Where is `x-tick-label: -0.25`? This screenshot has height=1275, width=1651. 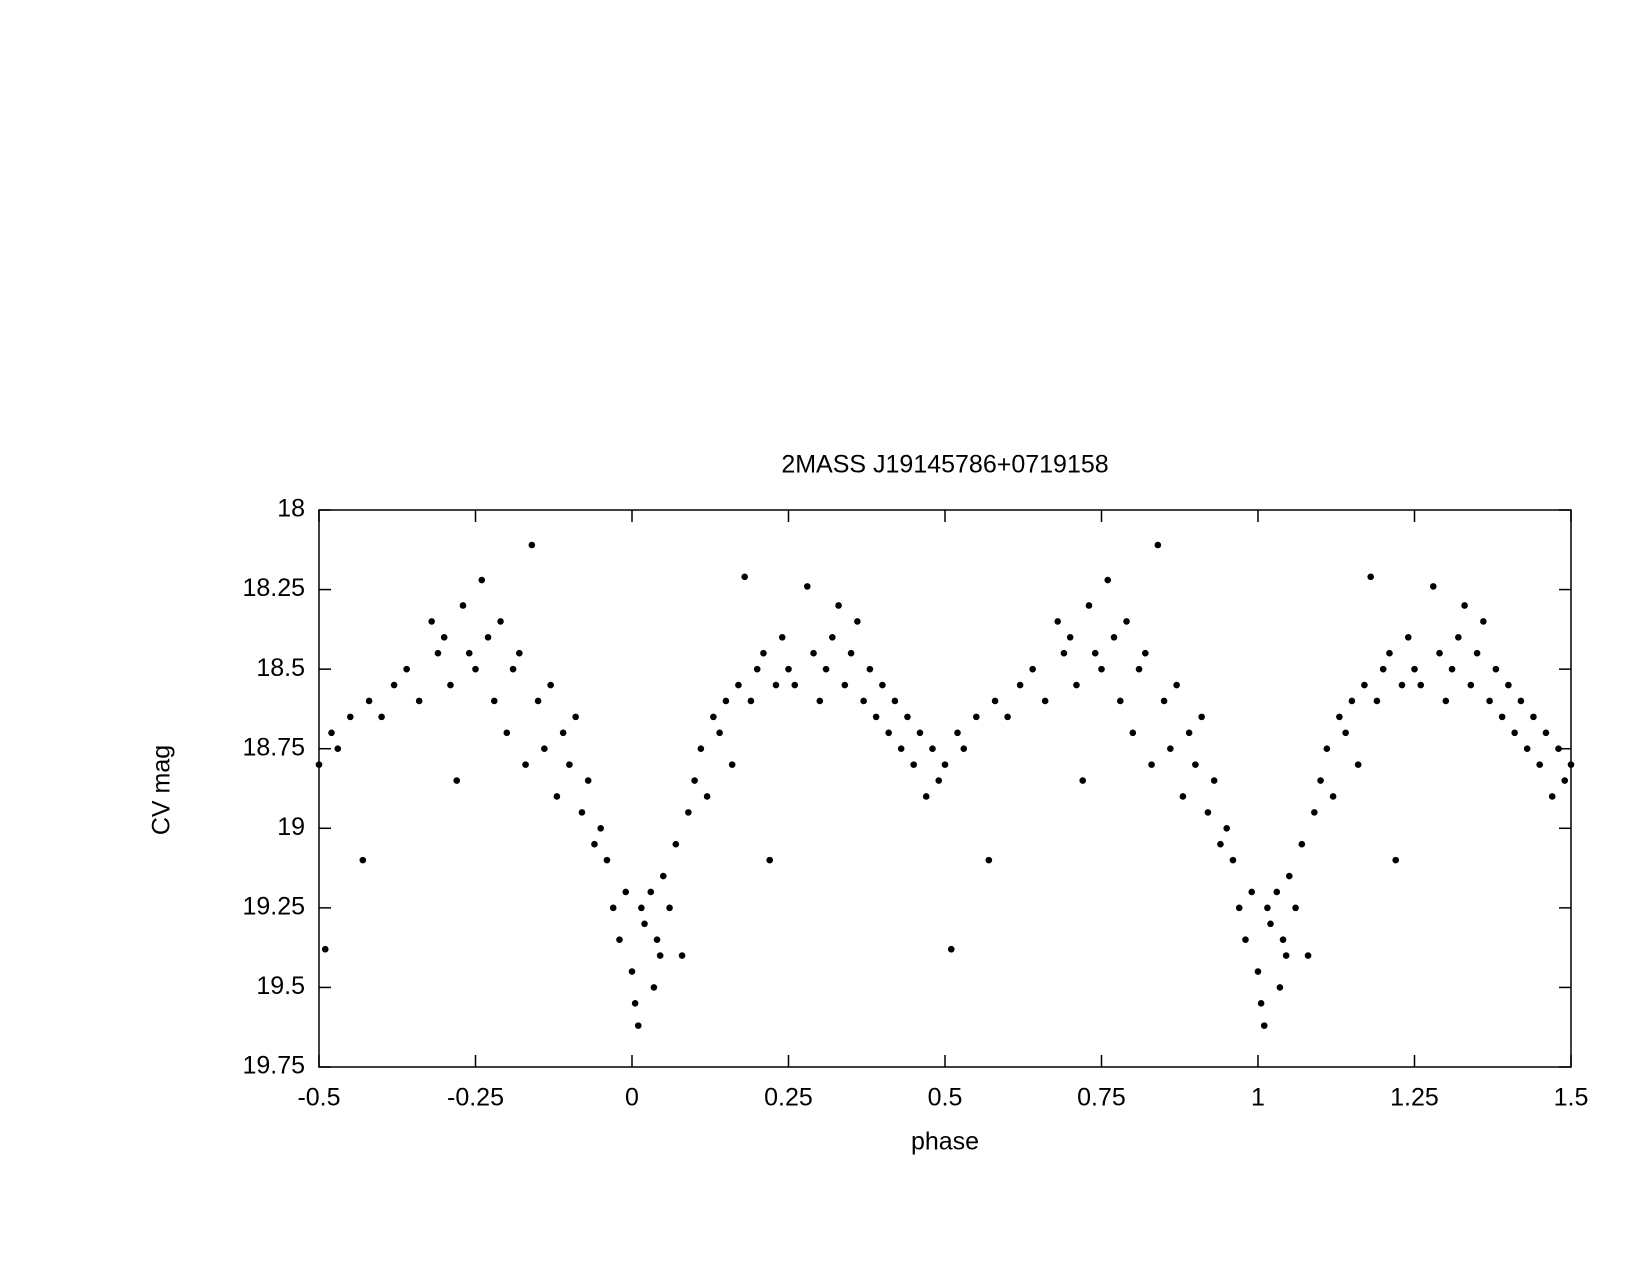 x-tick-label: -0.25 is located at coordinates (475, 1098).